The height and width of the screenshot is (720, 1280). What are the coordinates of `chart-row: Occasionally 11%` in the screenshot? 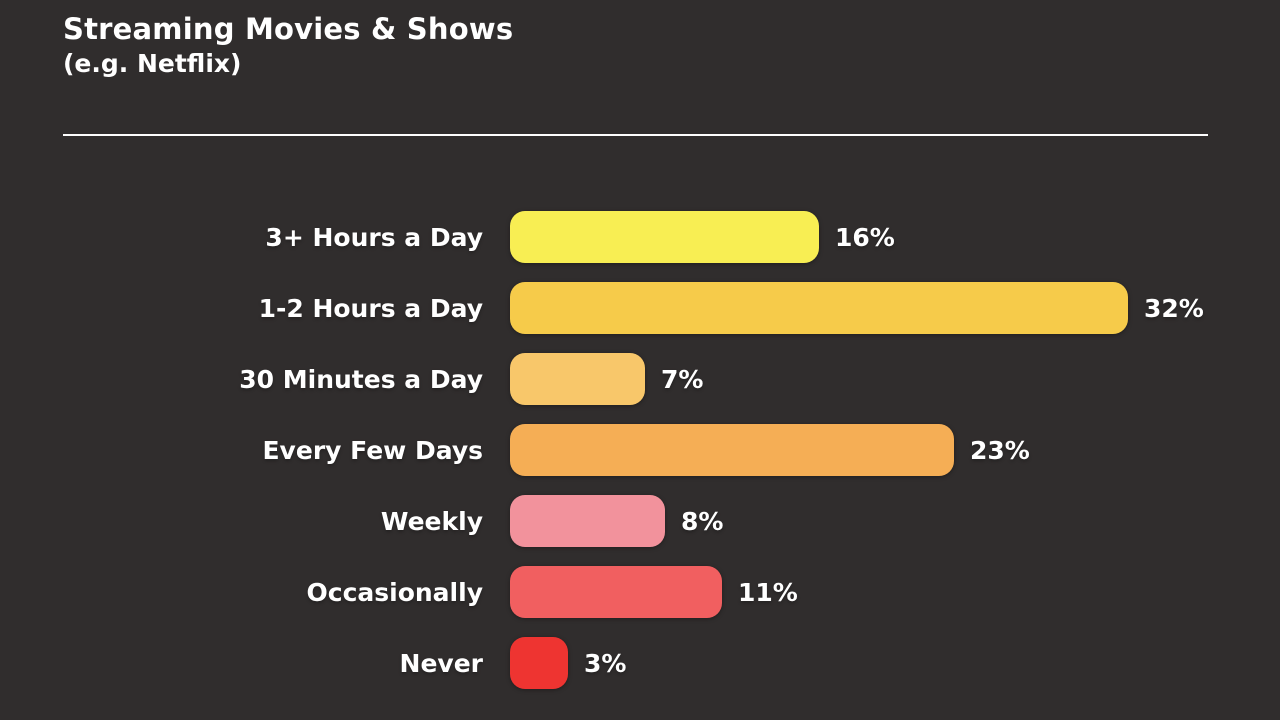 It's located at (640, 592).